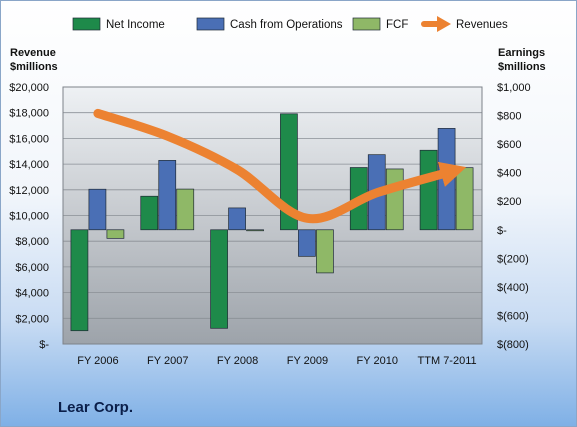 This screenshot has height=427, width=577. Describe the element at coordinates (167, 361) in the screenshot. I see `x-tick-label: FY 2007` at that location.